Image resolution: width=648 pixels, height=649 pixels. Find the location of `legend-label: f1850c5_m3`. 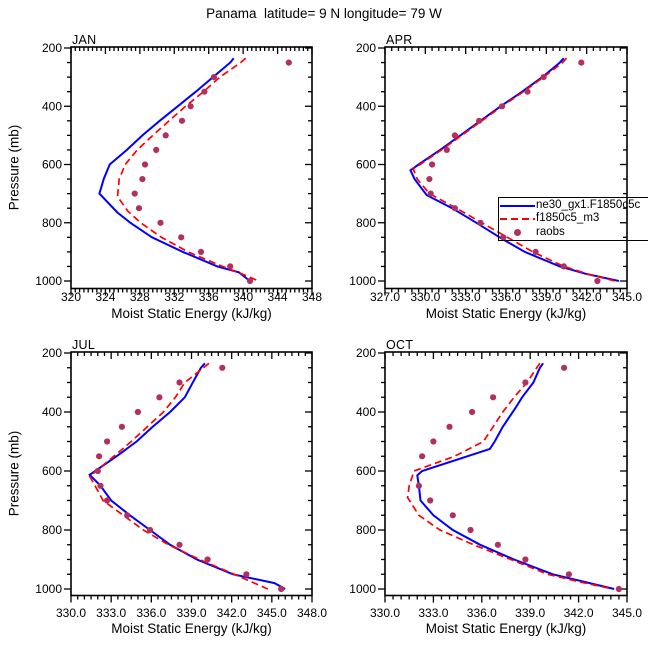

legend-label: f1850c5_m3 is located at coordinates (568, 218).